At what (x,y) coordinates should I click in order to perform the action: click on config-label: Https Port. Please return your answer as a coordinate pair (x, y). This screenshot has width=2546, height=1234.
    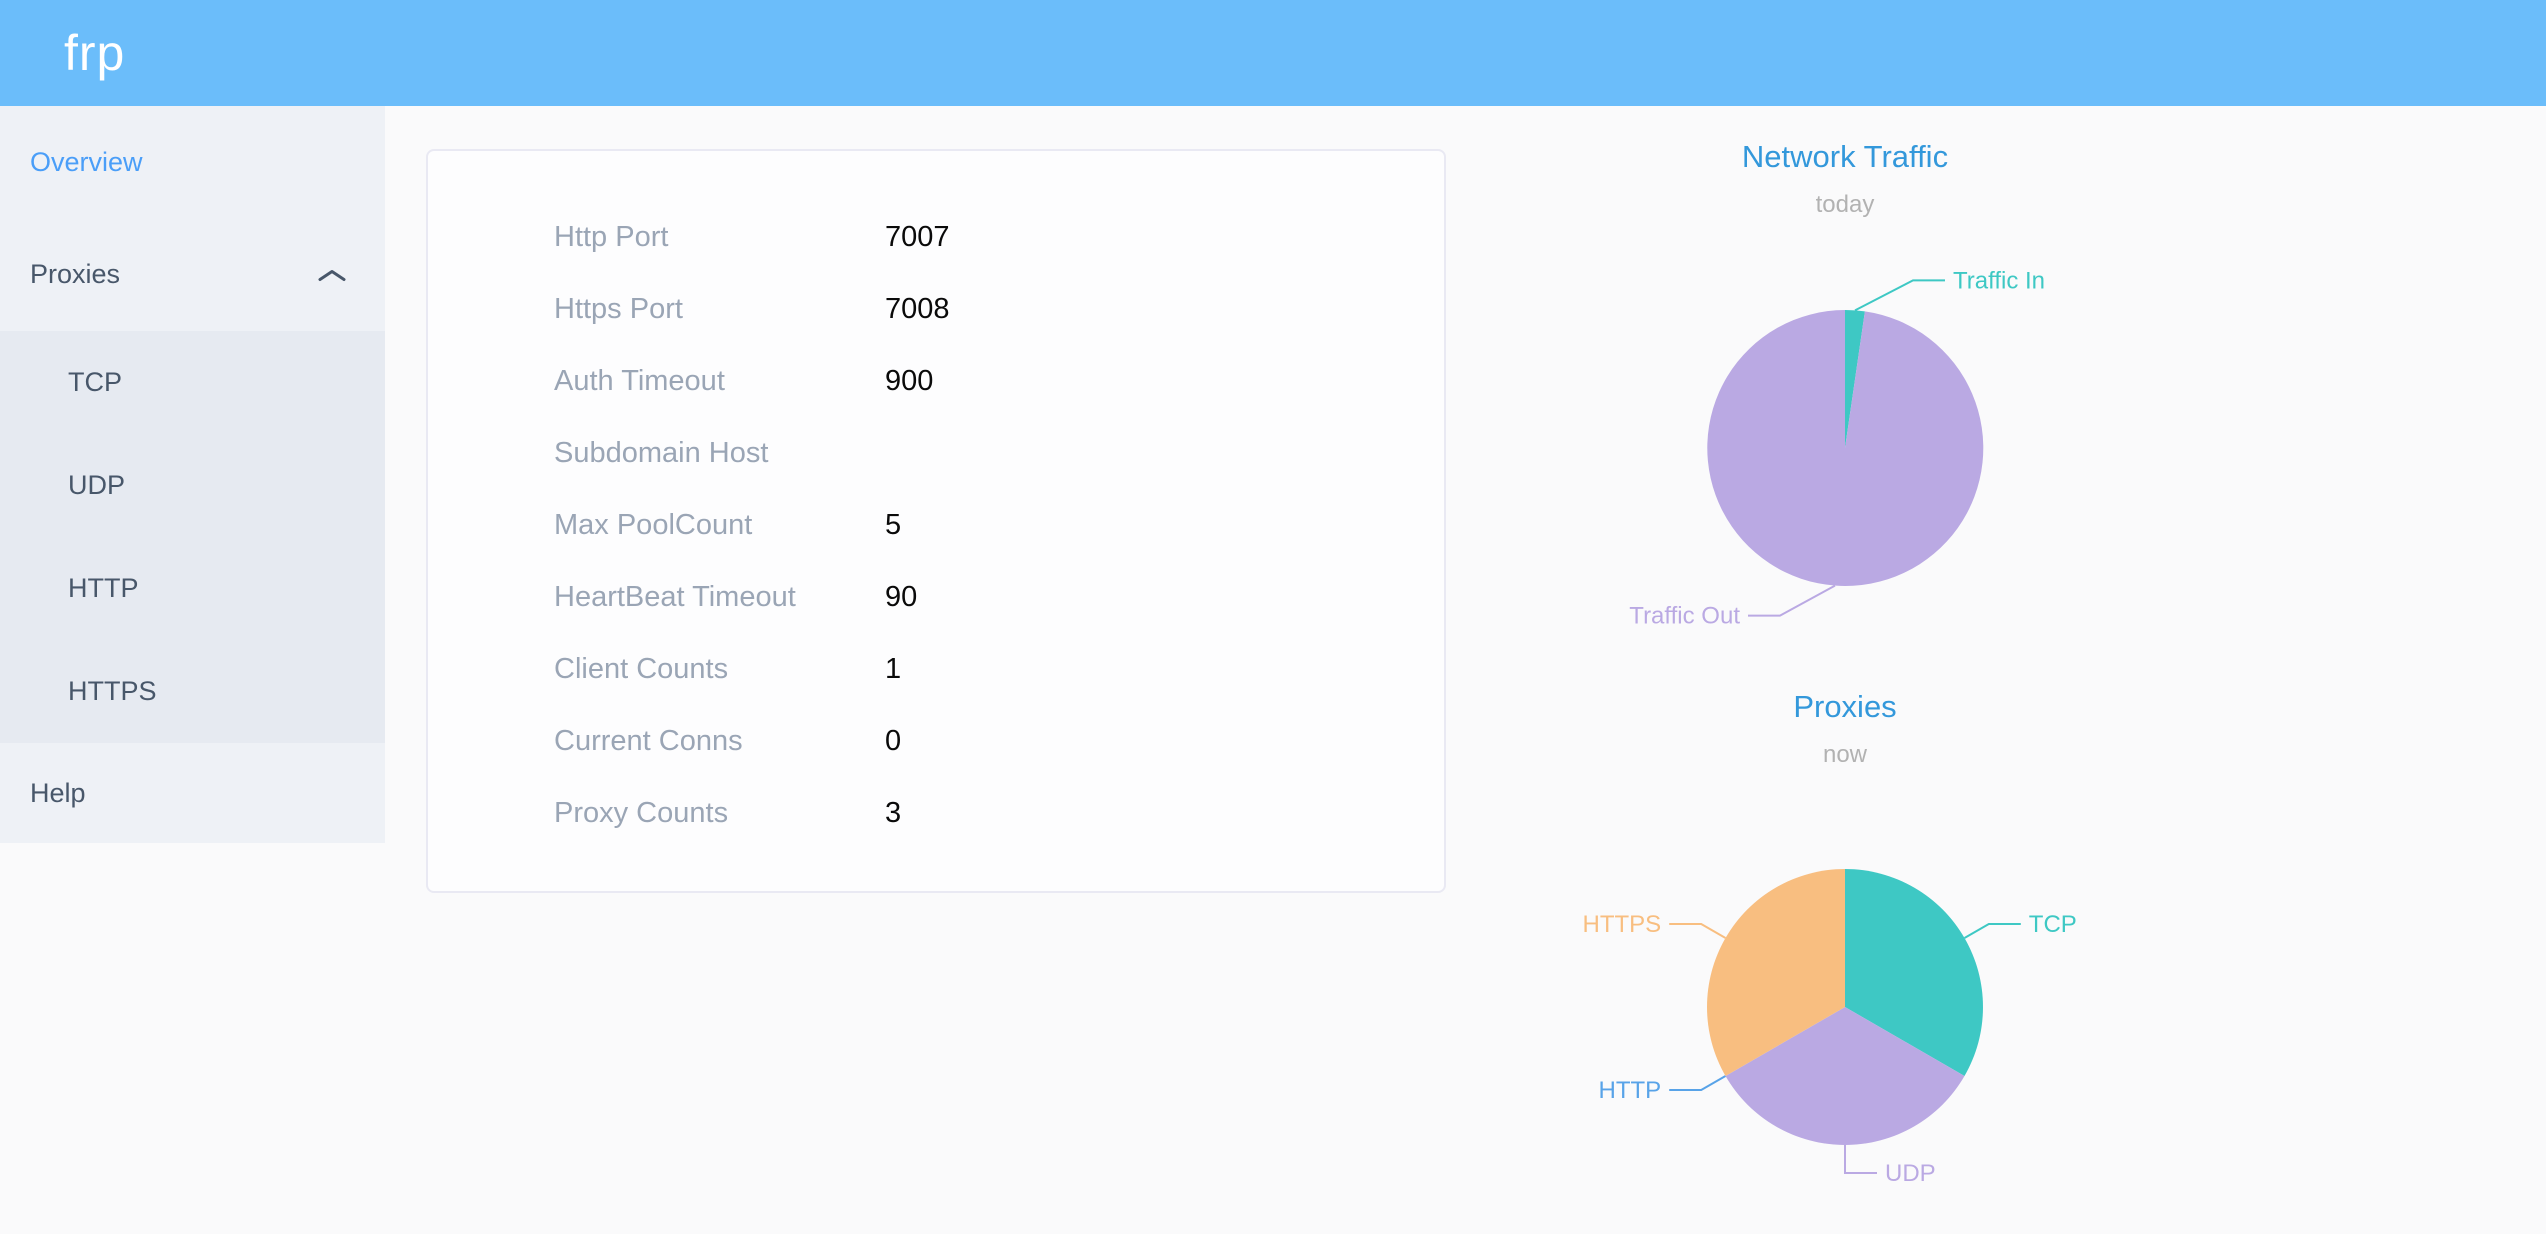
    Looking at the image, I should click on (618, 308).